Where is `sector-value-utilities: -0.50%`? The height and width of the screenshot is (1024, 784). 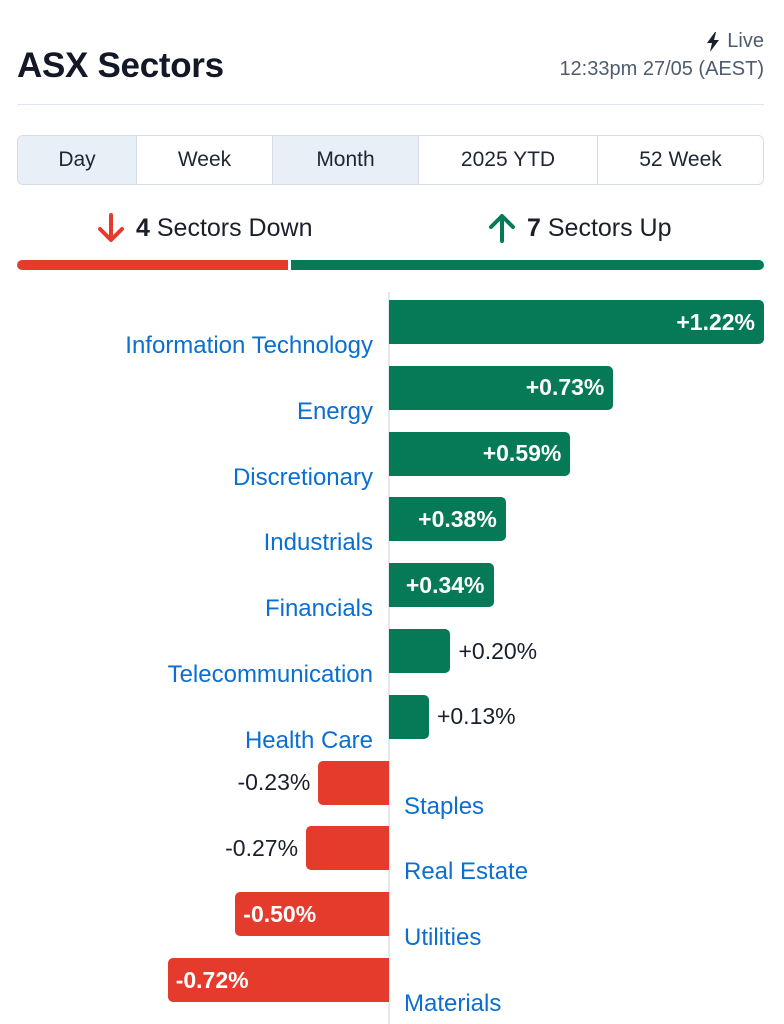 sector-value-utilities: -0.50% is located at coordinates (280, 913).